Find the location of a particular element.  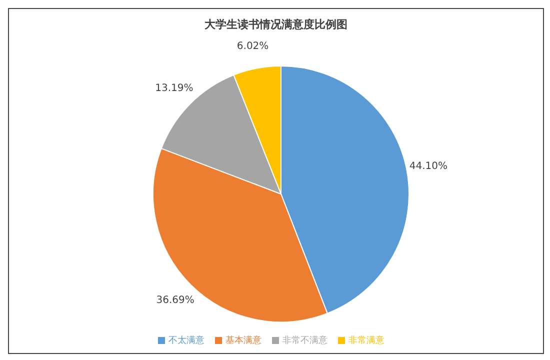

chart-title: 大学生读书情况满意度比例图 is located at coordinates (276, 24).